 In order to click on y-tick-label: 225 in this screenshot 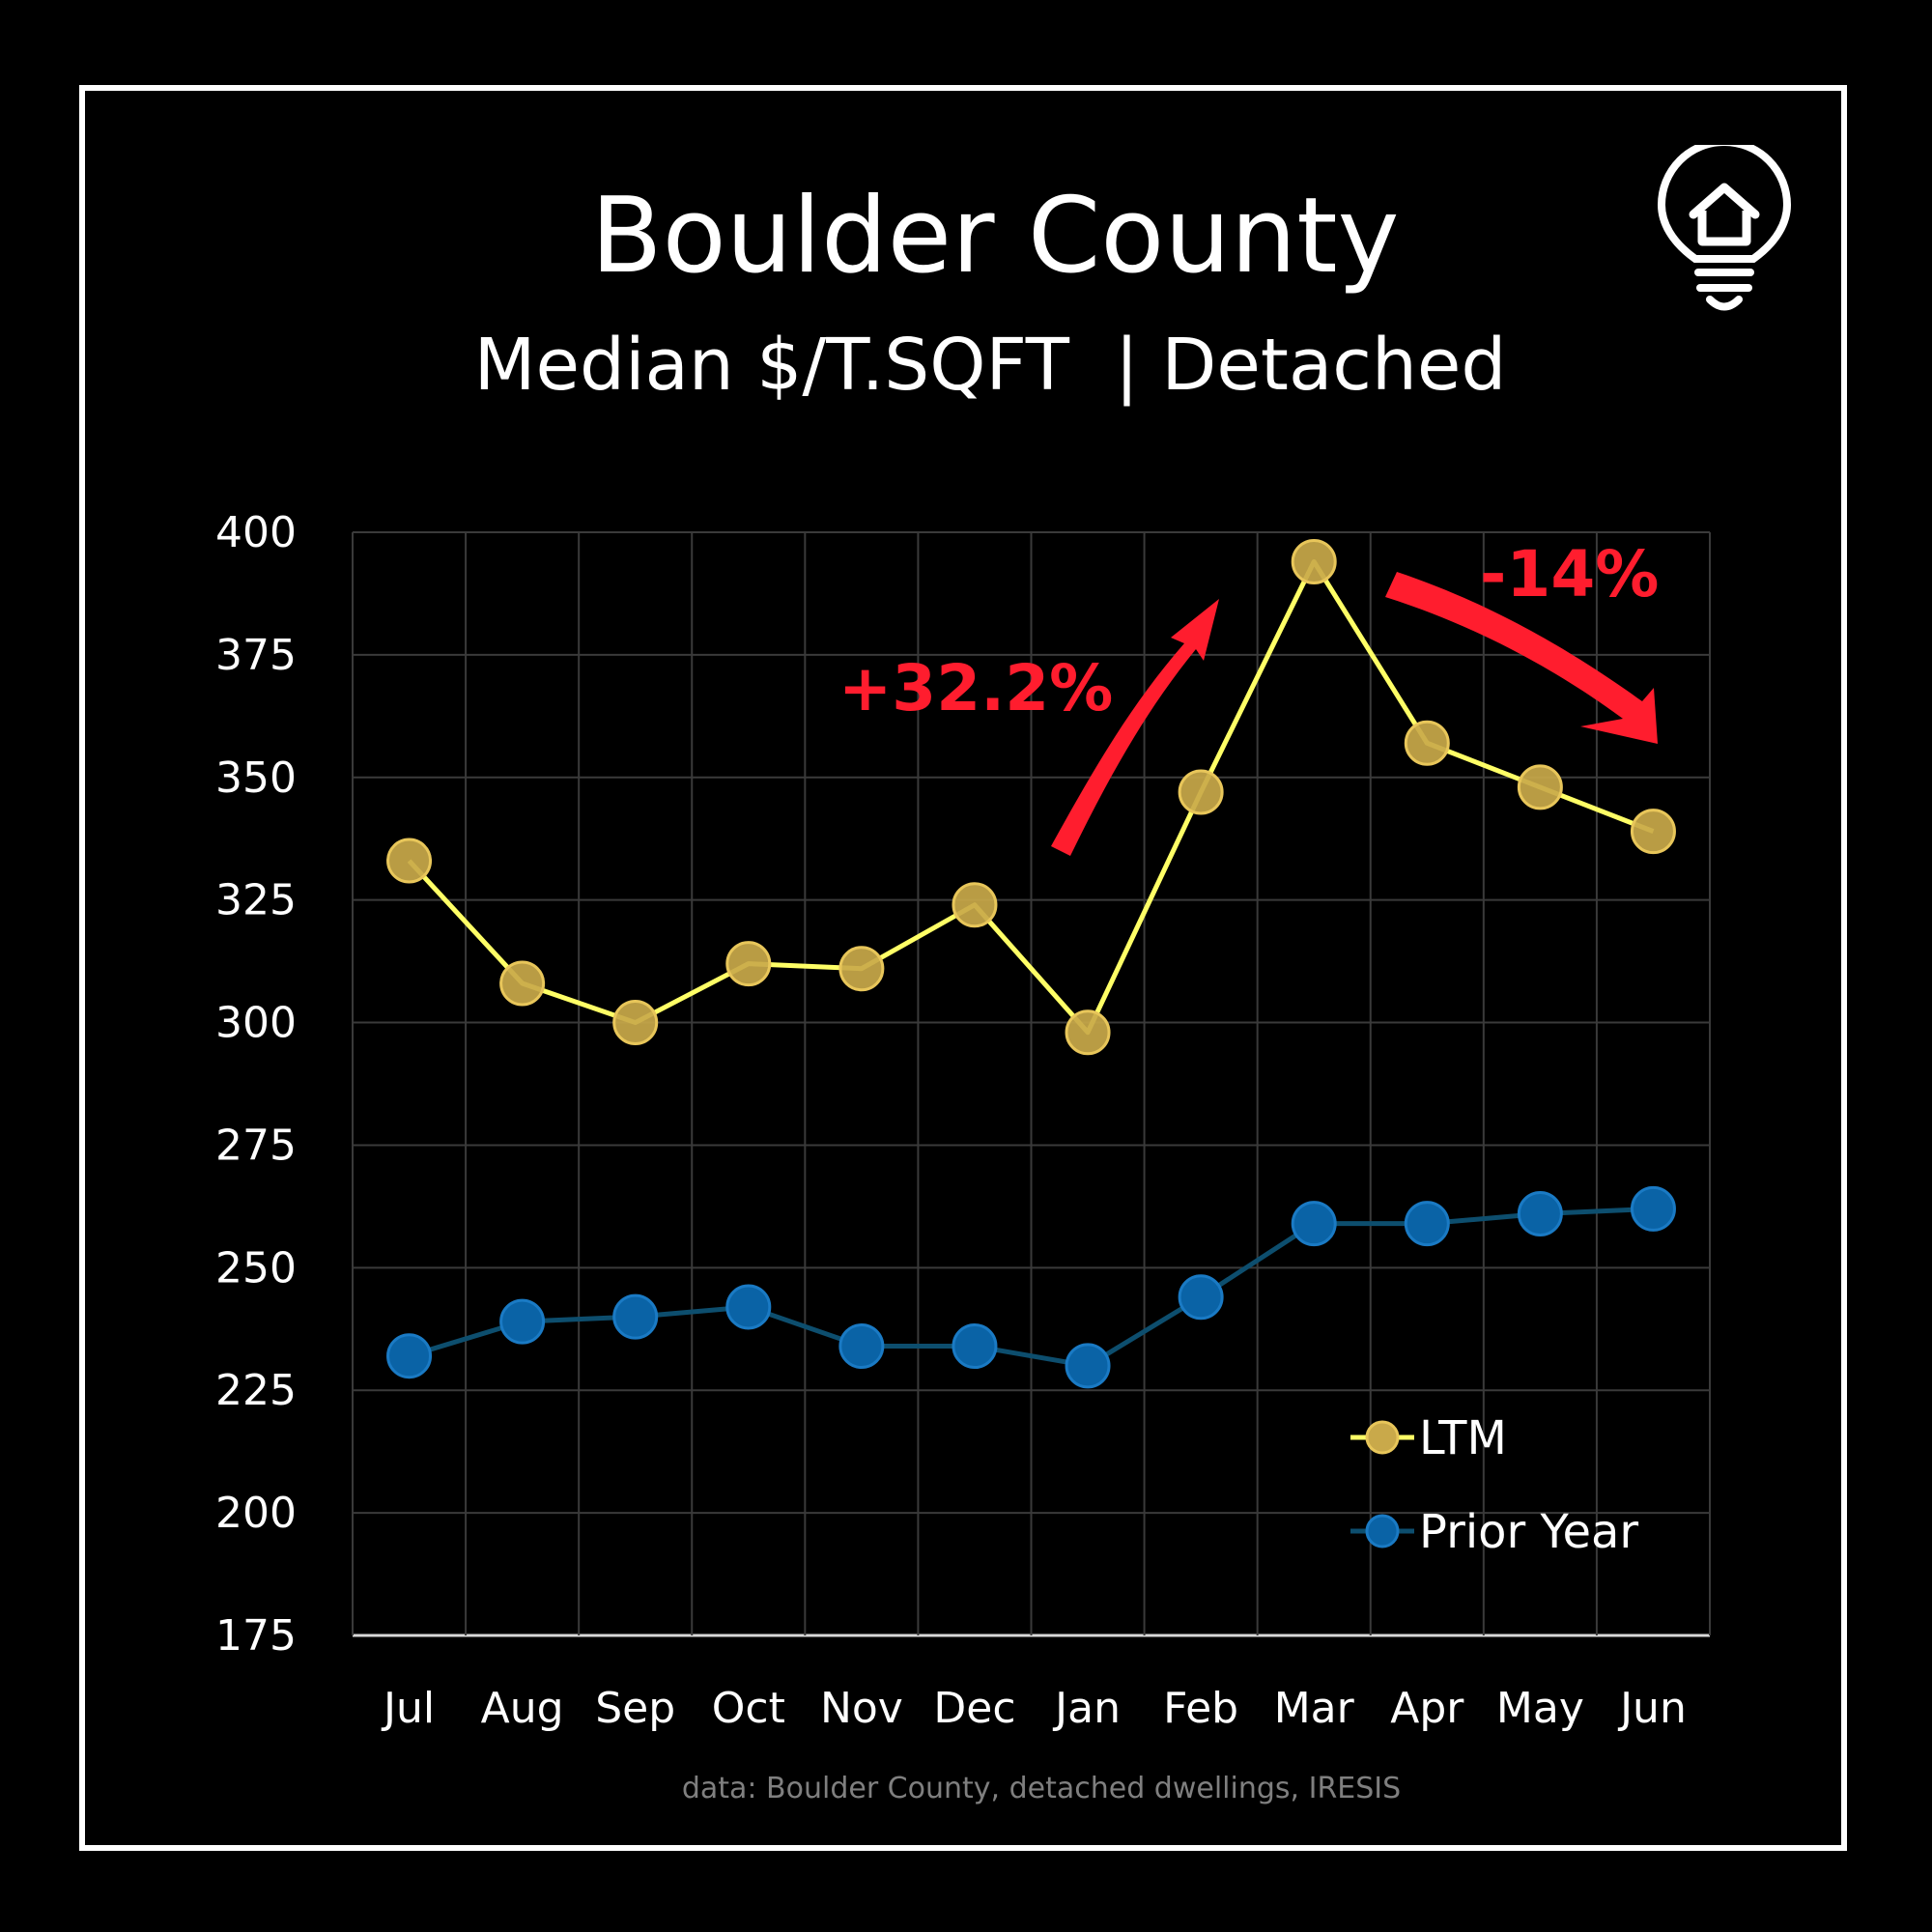, I will do `click(256, 1390)`.